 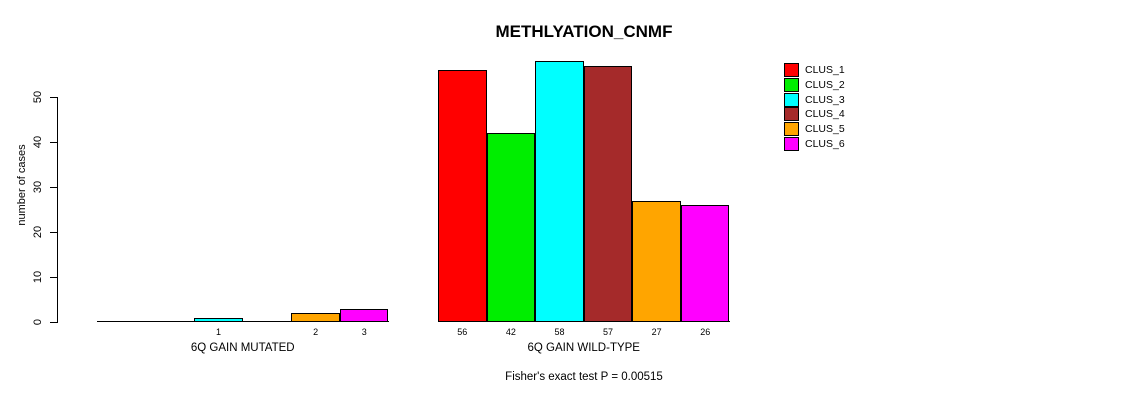 I want to click on x-axis-baseline, so click(x=243, y=321).